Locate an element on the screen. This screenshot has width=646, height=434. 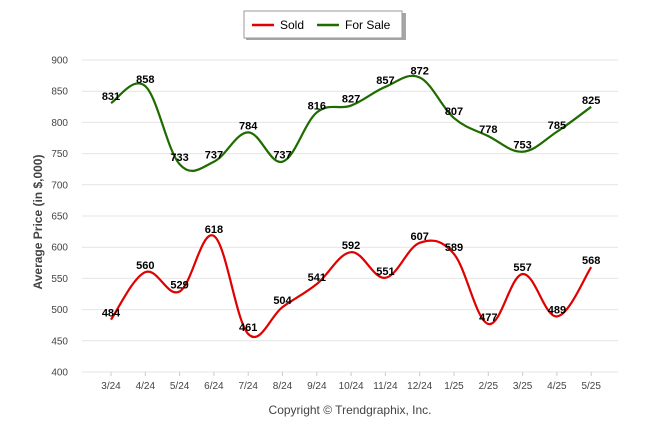
y-tick-label: 750 is located at coordinates (59, 154).